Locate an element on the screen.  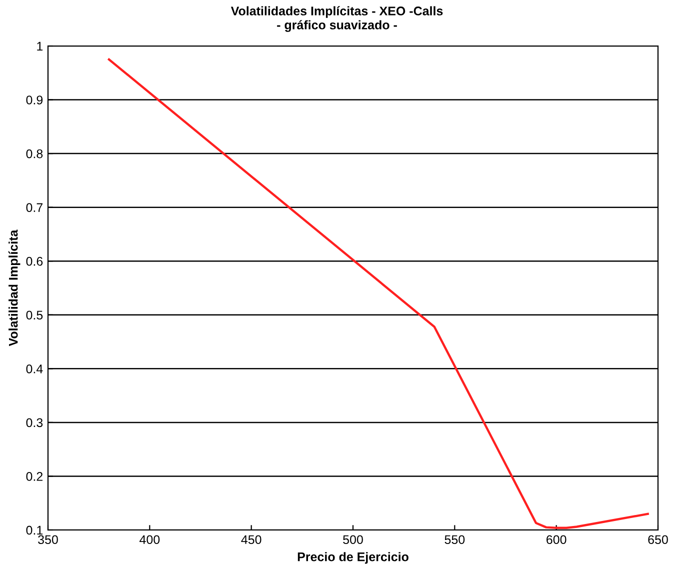
x-tick-label: 500 is located at coordinates (353, 539).